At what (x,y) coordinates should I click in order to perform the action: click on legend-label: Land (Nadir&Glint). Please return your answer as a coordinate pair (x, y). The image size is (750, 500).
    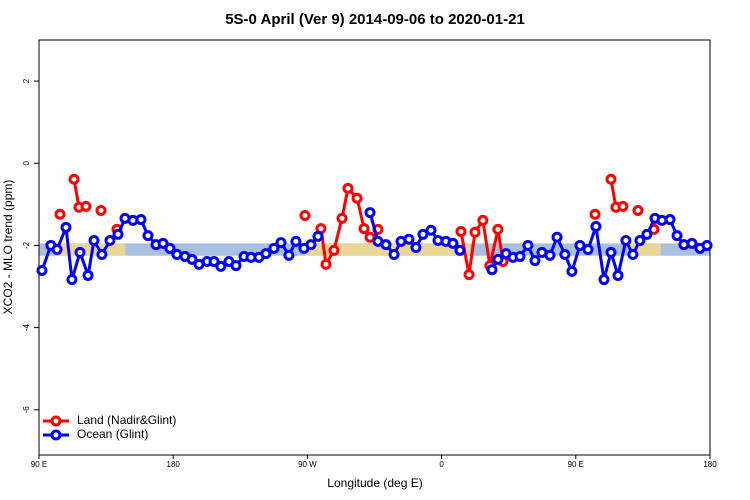
    Looking at the image, I should click on (126, 420).